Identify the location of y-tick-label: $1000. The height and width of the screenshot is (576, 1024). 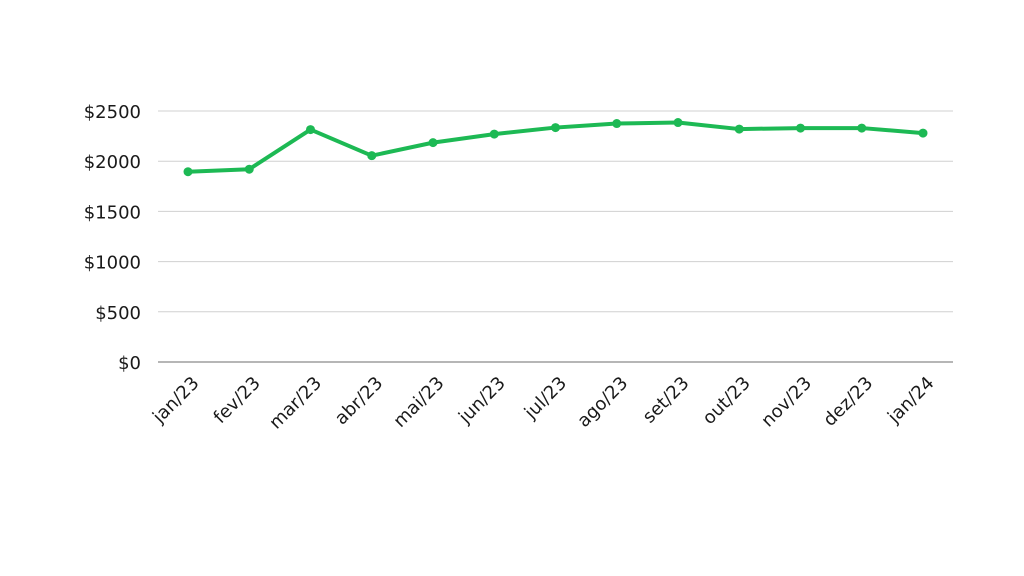
(112, 263).